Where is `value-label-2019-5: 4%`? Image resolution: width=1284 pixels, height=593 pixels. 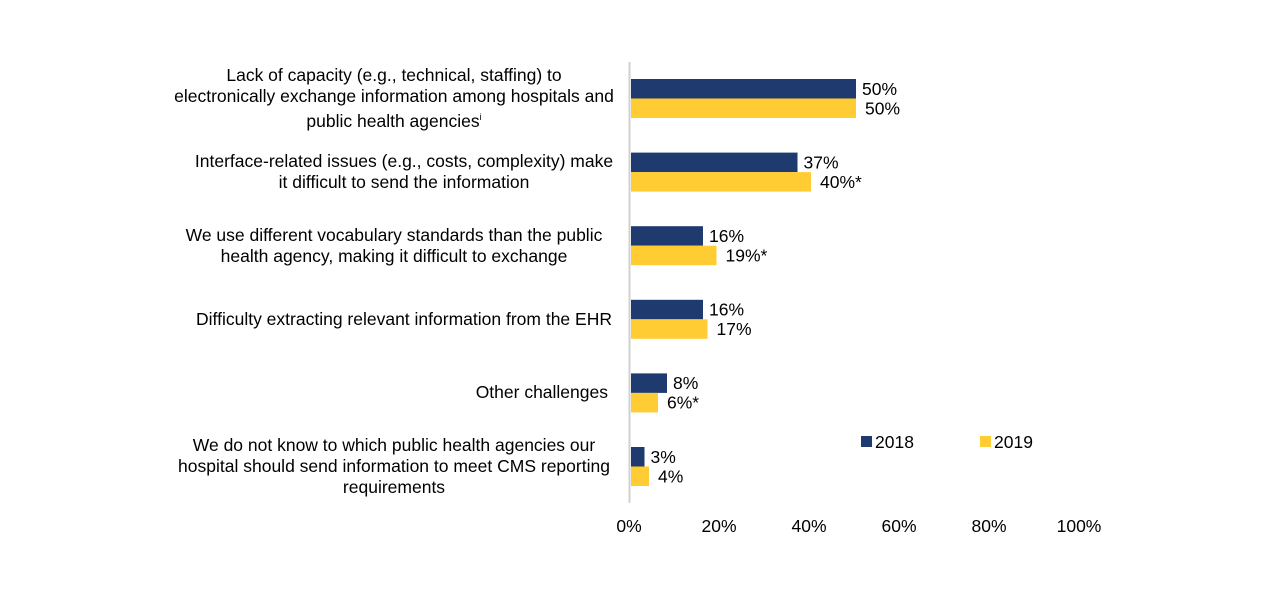 value-label-2019-5: 4% is located at coordinates (670, 476).